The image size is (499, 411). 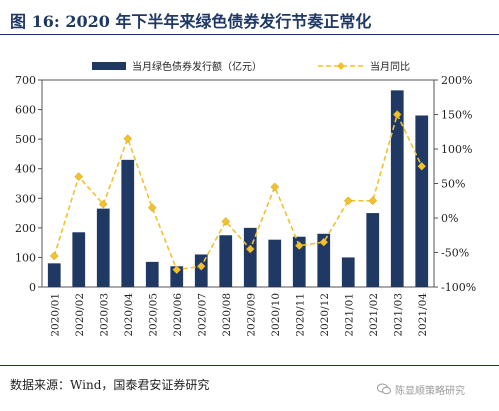 I want to click on x-axis-label: 2020/07, so click(x=202, y=315).